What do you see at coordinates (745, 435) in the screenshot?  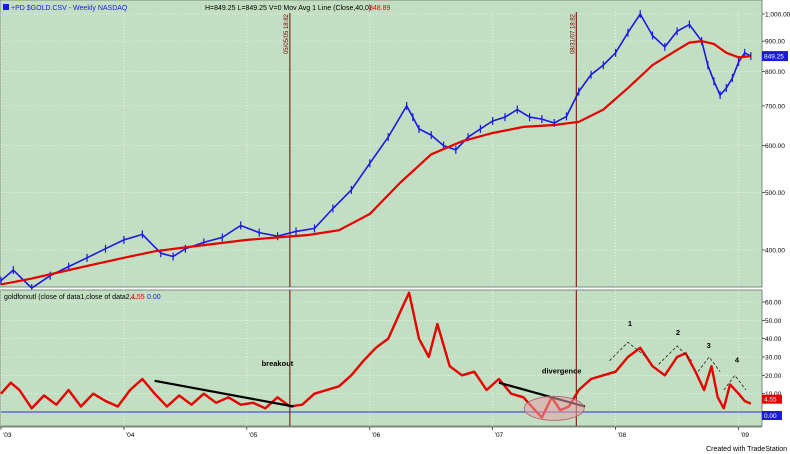 I see `x-tick-label: '09` at bounding box center [745, 435].